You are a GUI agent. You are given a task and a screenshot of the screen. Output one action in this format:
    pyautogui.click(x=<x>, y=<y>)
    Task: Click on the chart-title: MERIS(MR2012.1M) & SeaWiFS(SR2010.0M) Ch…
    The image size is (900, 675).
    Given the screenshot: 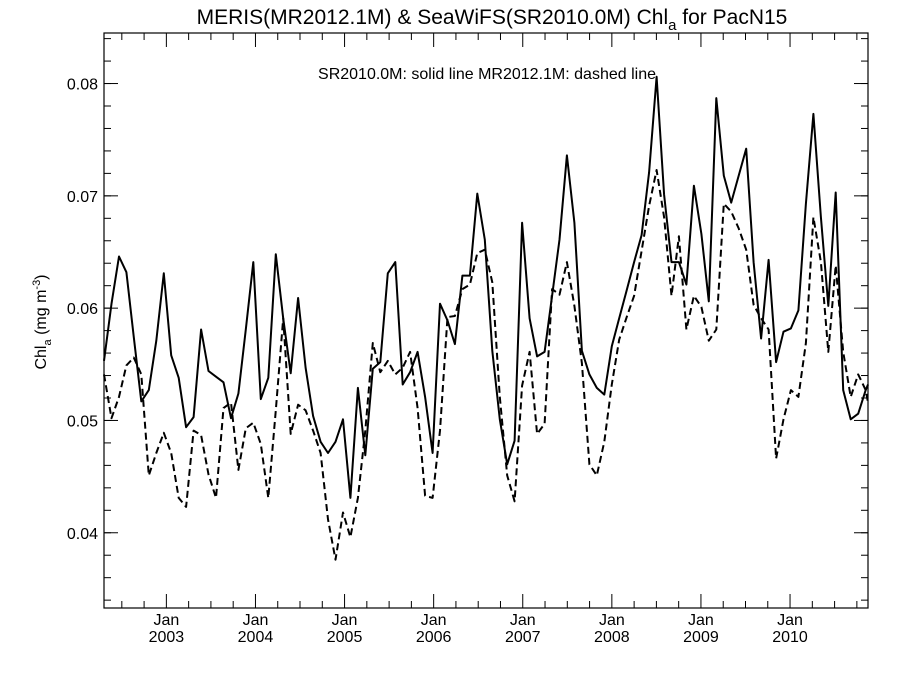 What is the action you would take?
    pyautogui.click(x=492, y=20)
    